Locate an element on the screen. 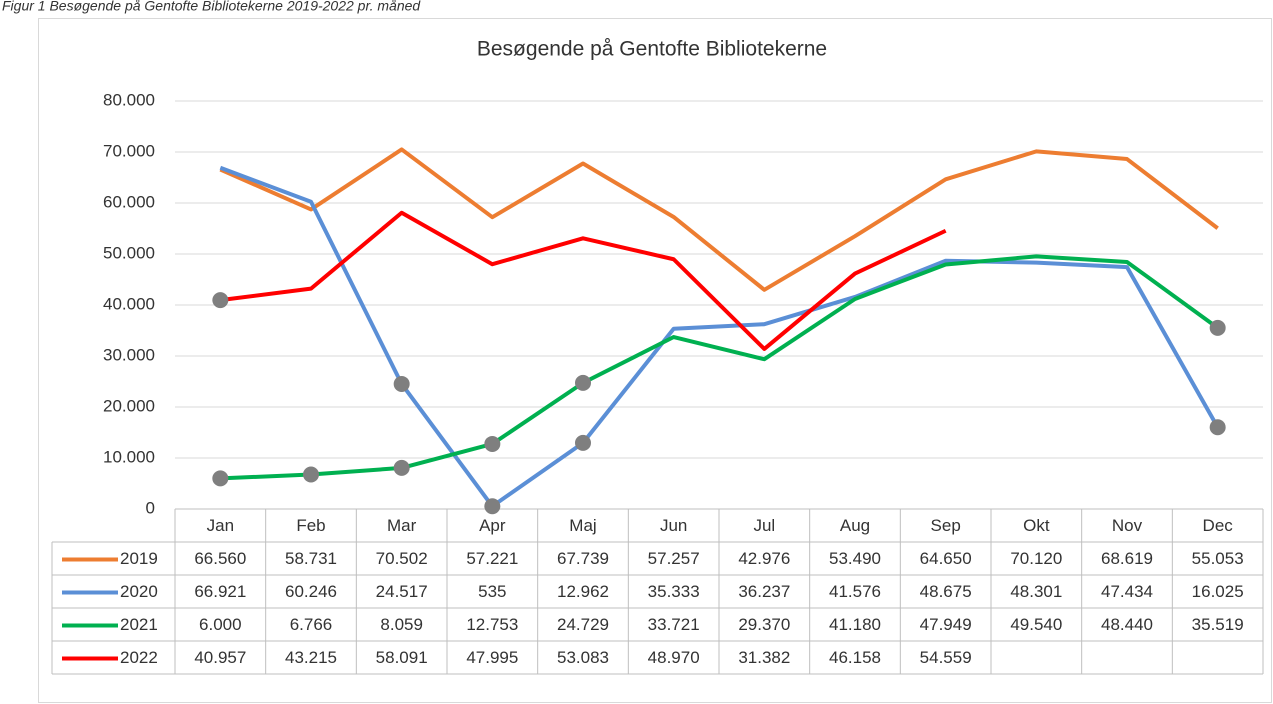  table-value: 41.180 is located at coordinates (855, 624).